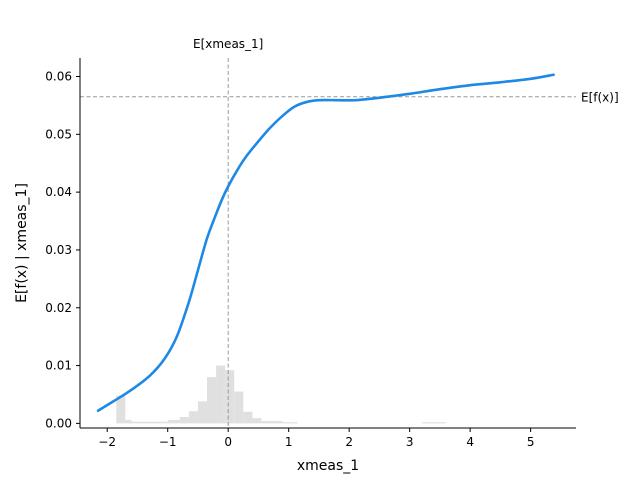  I want to click on histogram, so click(281, 394).